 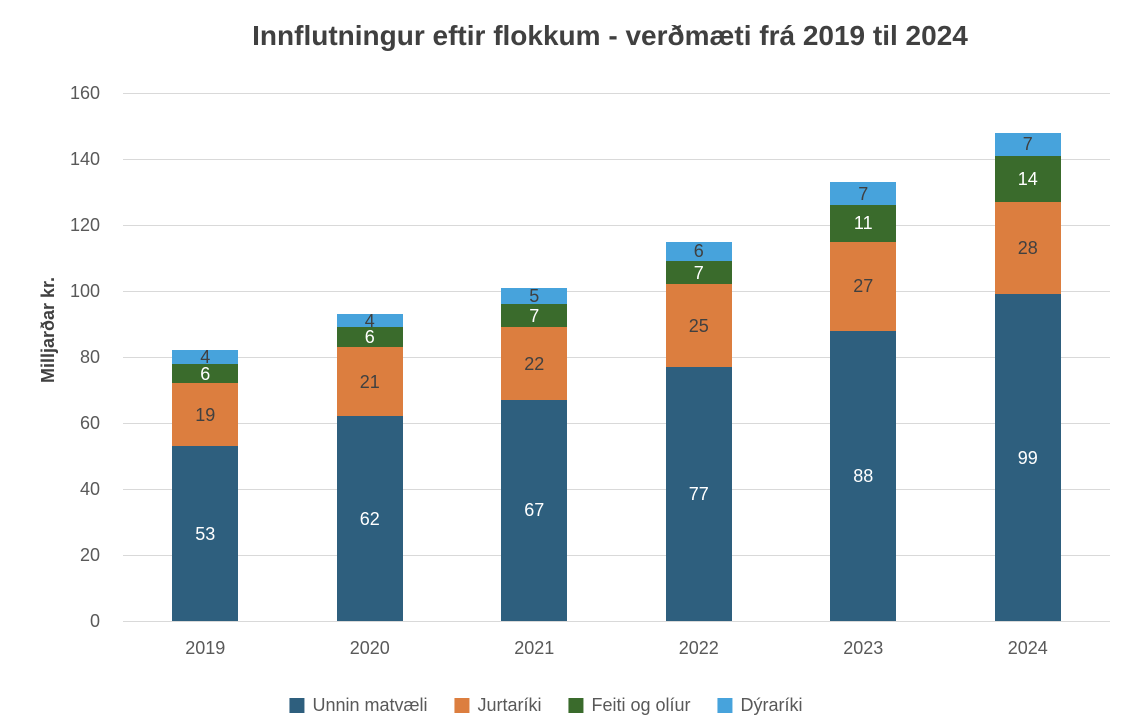 I want to click on bar-value-label: 21, so click(x=369, y=381).